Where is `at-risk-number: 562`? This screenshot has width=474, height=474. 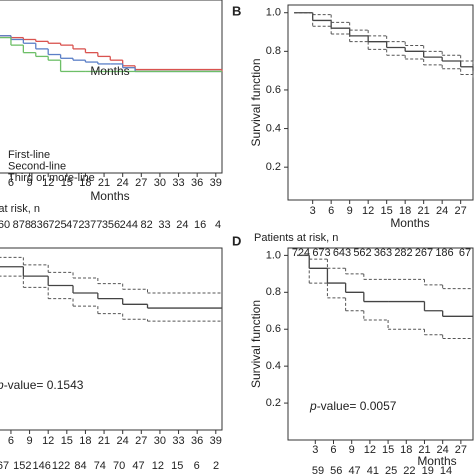
at-risk-number: 562 is located at coordinates (362, 253).